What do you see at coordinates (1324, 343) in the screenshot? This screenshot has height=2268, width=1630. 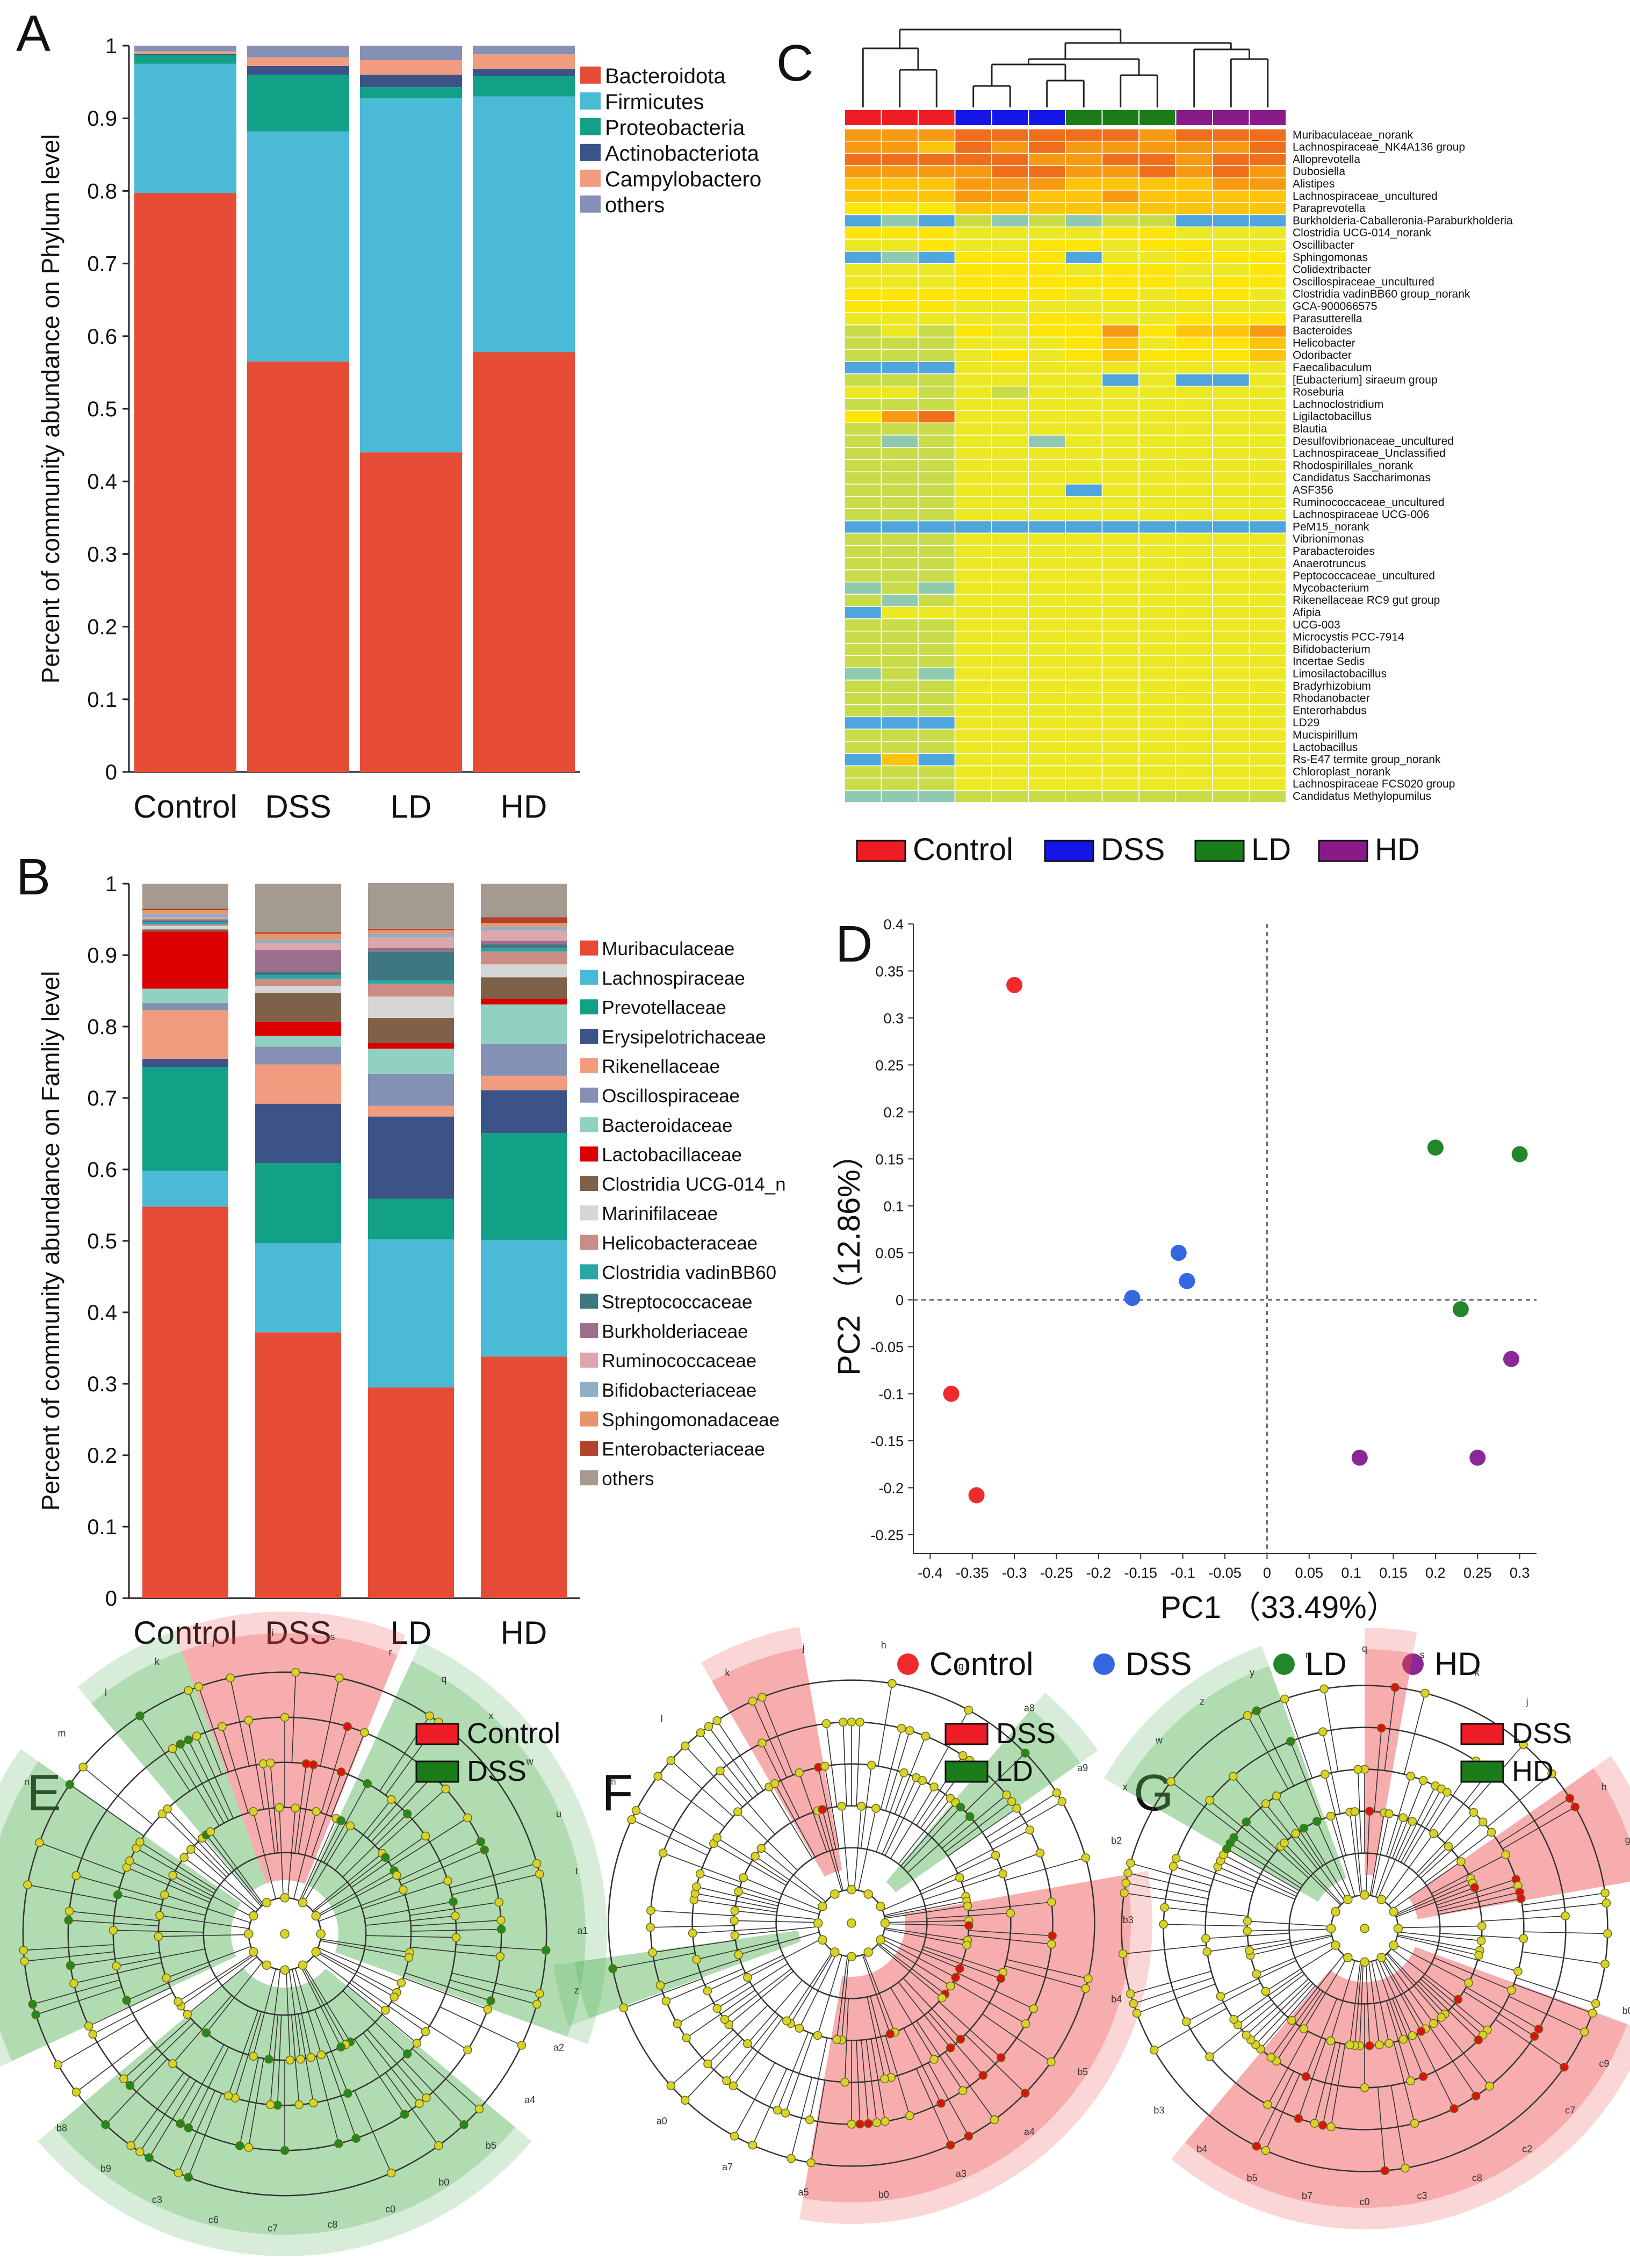 I see `heatmap-row-label: Helicobacter` at bounding box center [1324, 343].